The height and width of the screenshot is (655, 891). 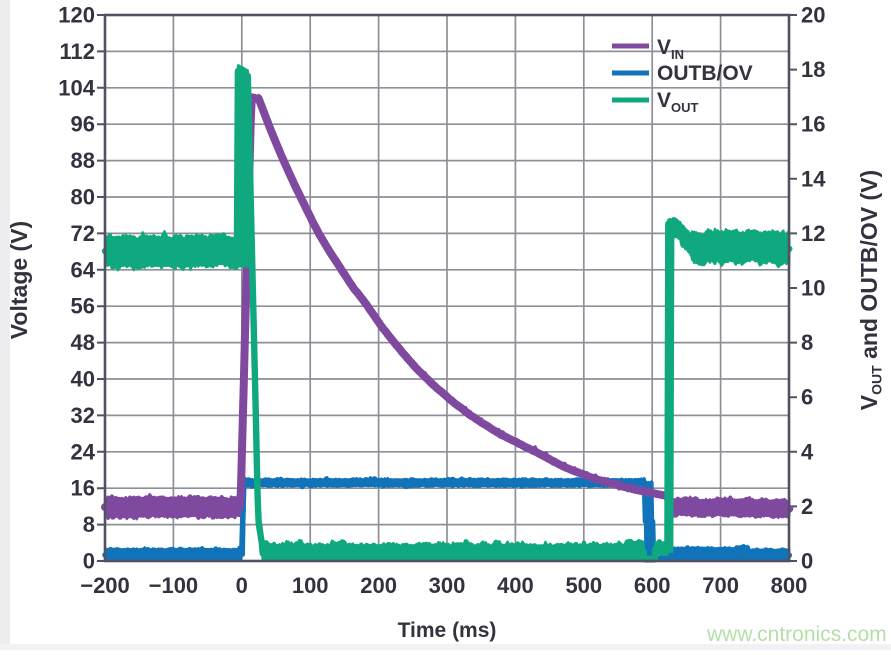 I want to click on svg-text: 24, so click(x=83, y=451).